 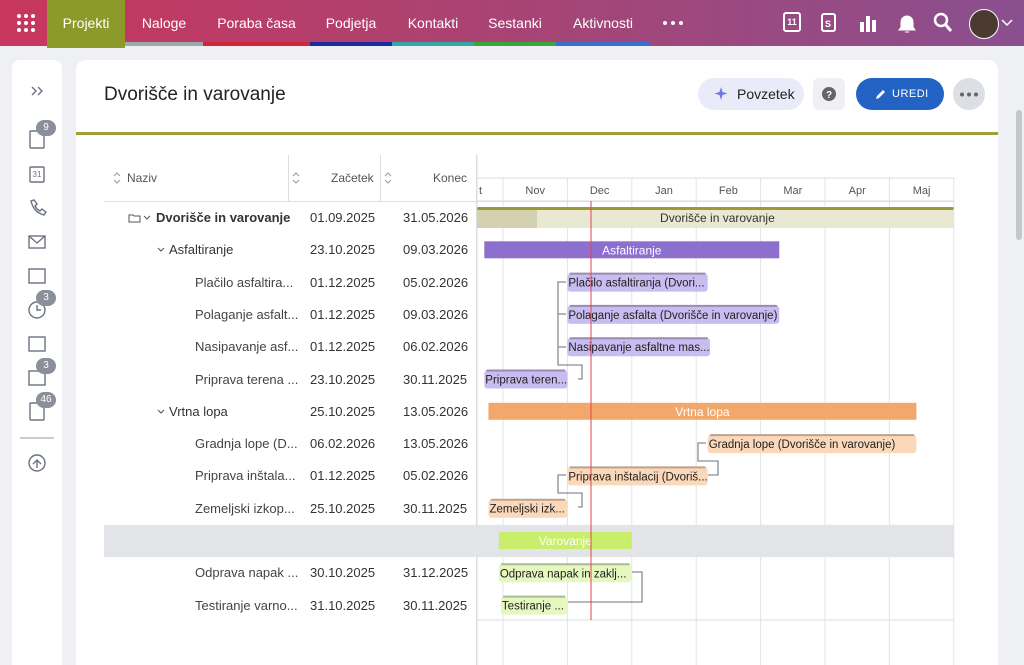 I want to click on task-row: Zemeljski izkop... 25.10.2025 30.11.2025, so click(x=529, y=509).